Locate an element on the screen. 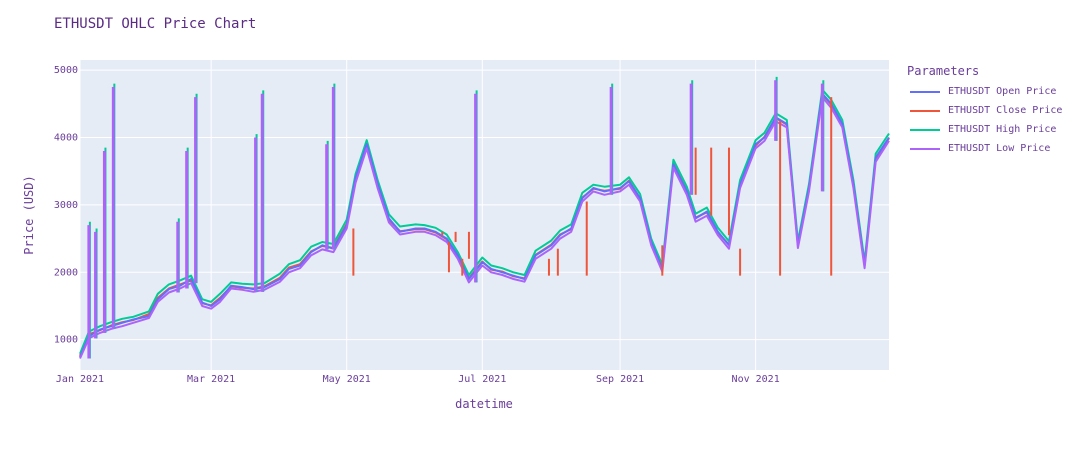 This screenshot has height=450, width=1076. x-tick-label: Jul 2021 is located at coordinates (482, 379).